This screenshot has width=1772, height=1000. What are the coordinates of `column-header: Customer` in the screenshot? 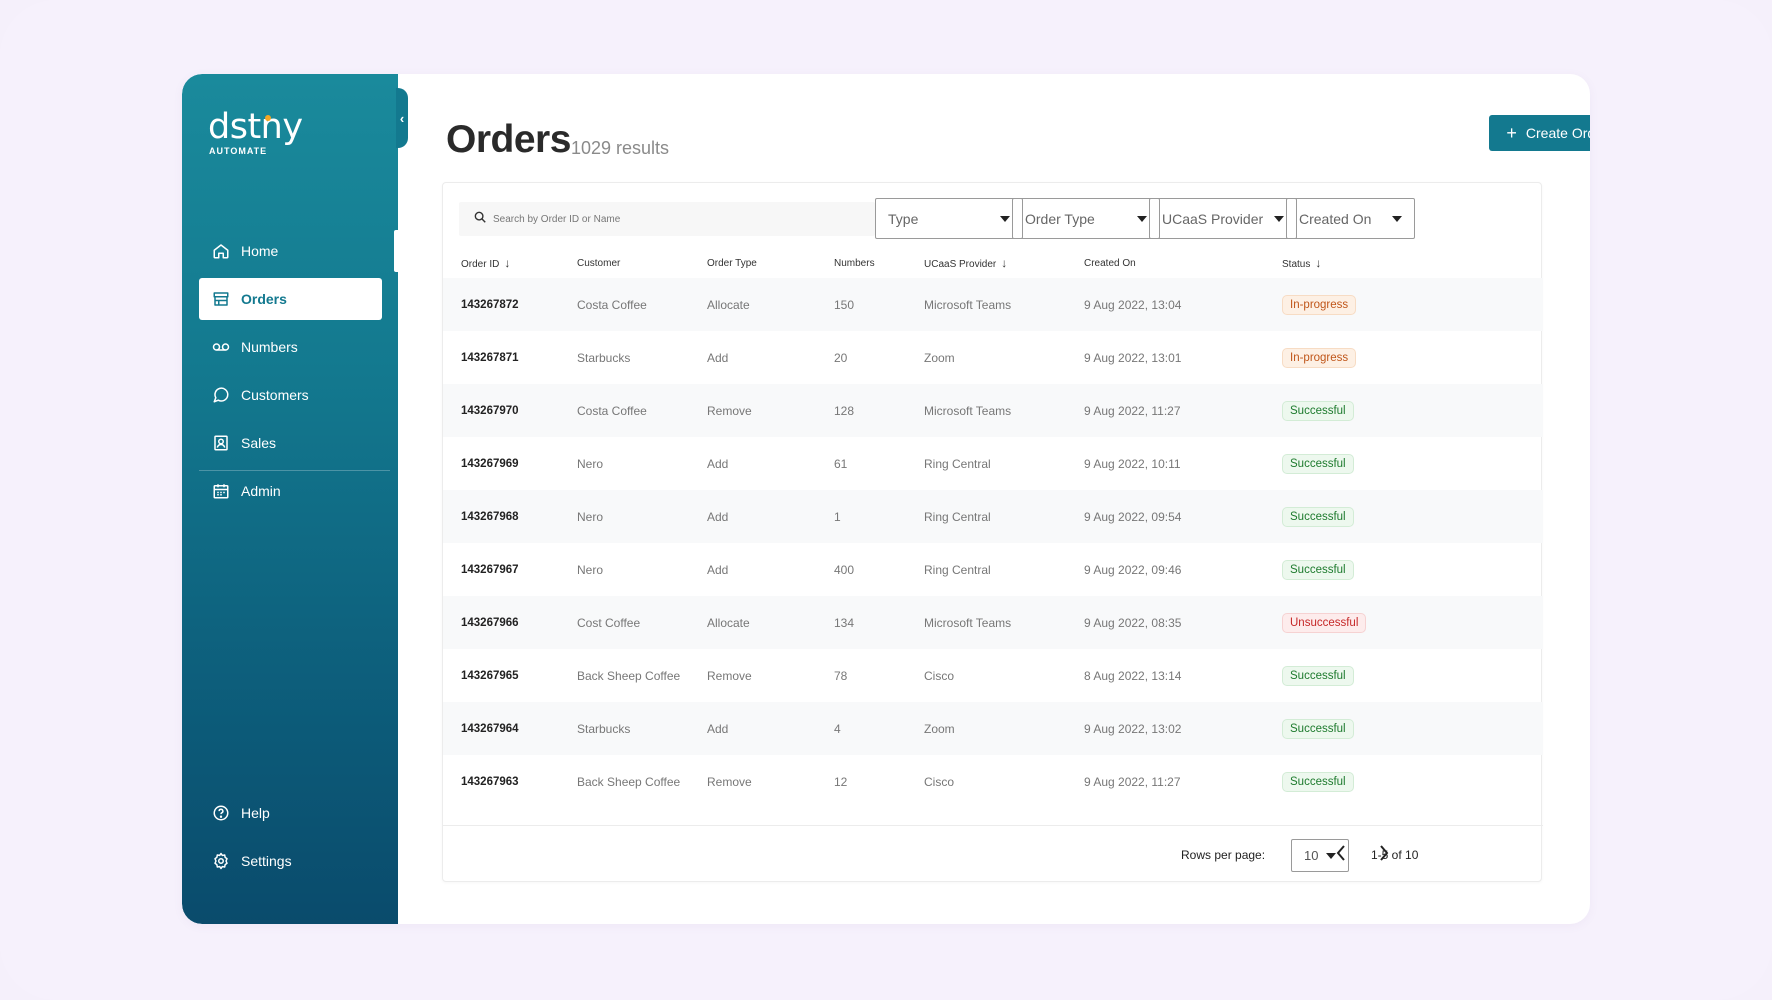 It's located at (624, 263).